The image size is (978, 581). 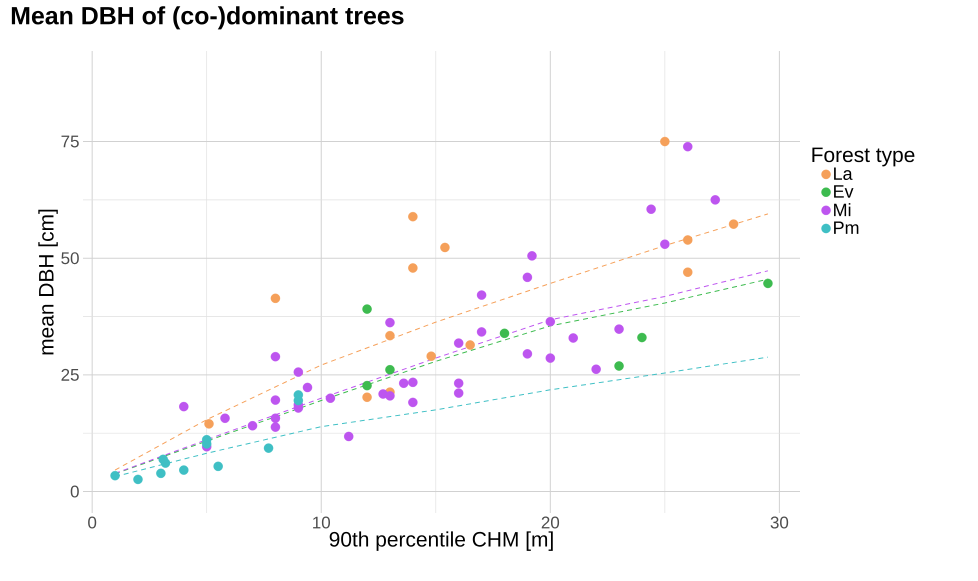 What do you see at coordinates (74, 492) in the screenshot?
I see `y-tick-label: 0` at bounding box center [74, 492].